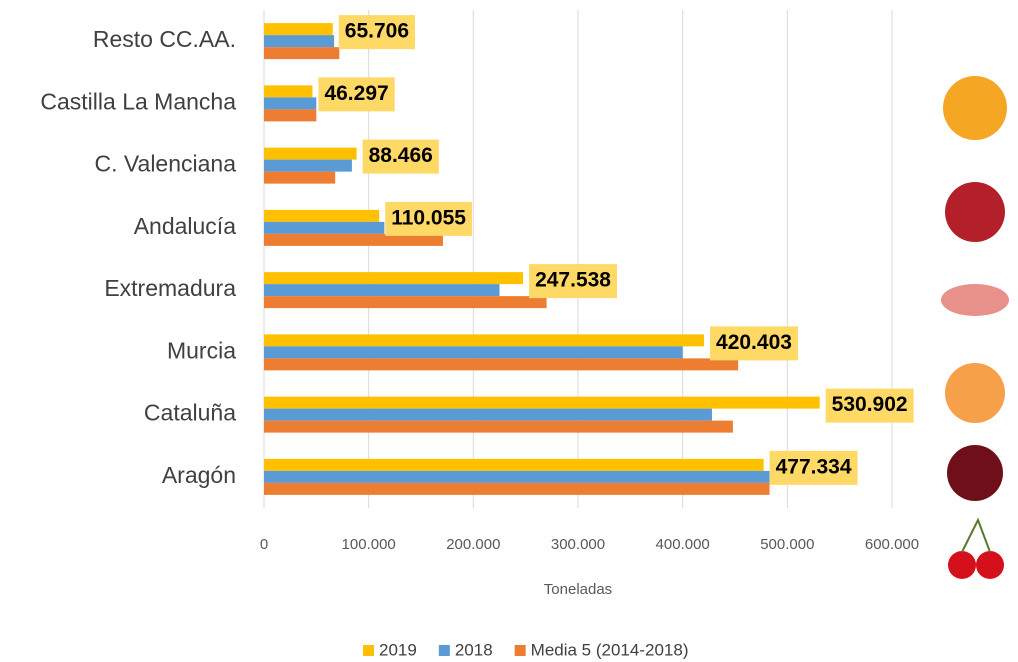  Describe the element at coordinates (369, 544) in the screenshot. I see `x-tick-label: 100.000` at that location.